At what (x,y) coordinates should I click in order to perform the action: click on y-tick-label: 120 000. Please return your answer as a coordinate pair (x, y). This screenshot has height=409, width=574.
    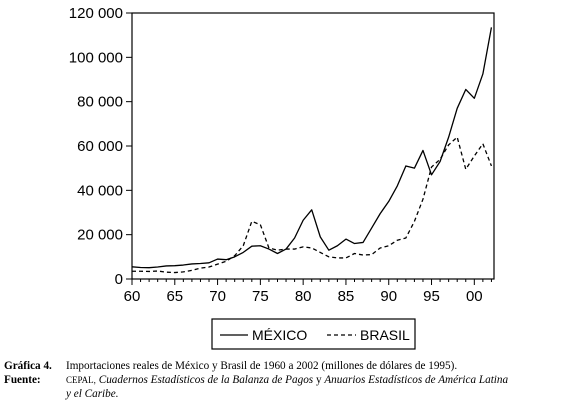
    Looking at the image, I should click on (96, 13).